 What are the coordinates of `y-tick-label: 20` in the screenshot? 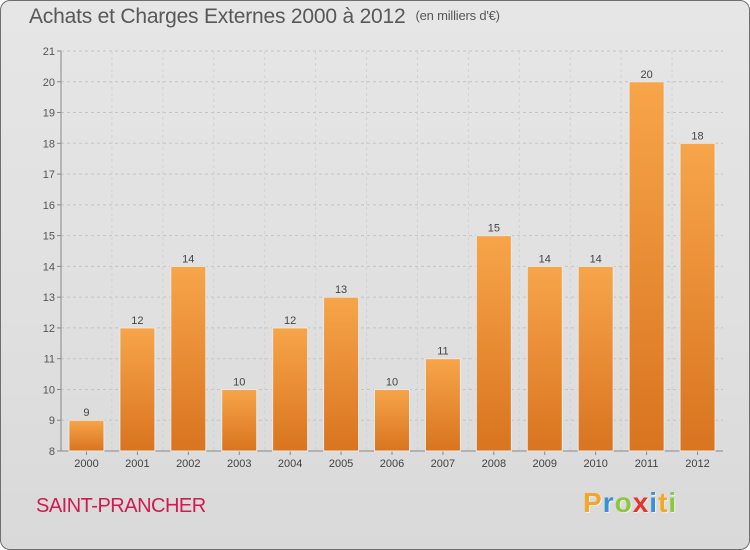 It's located at (49, 83).